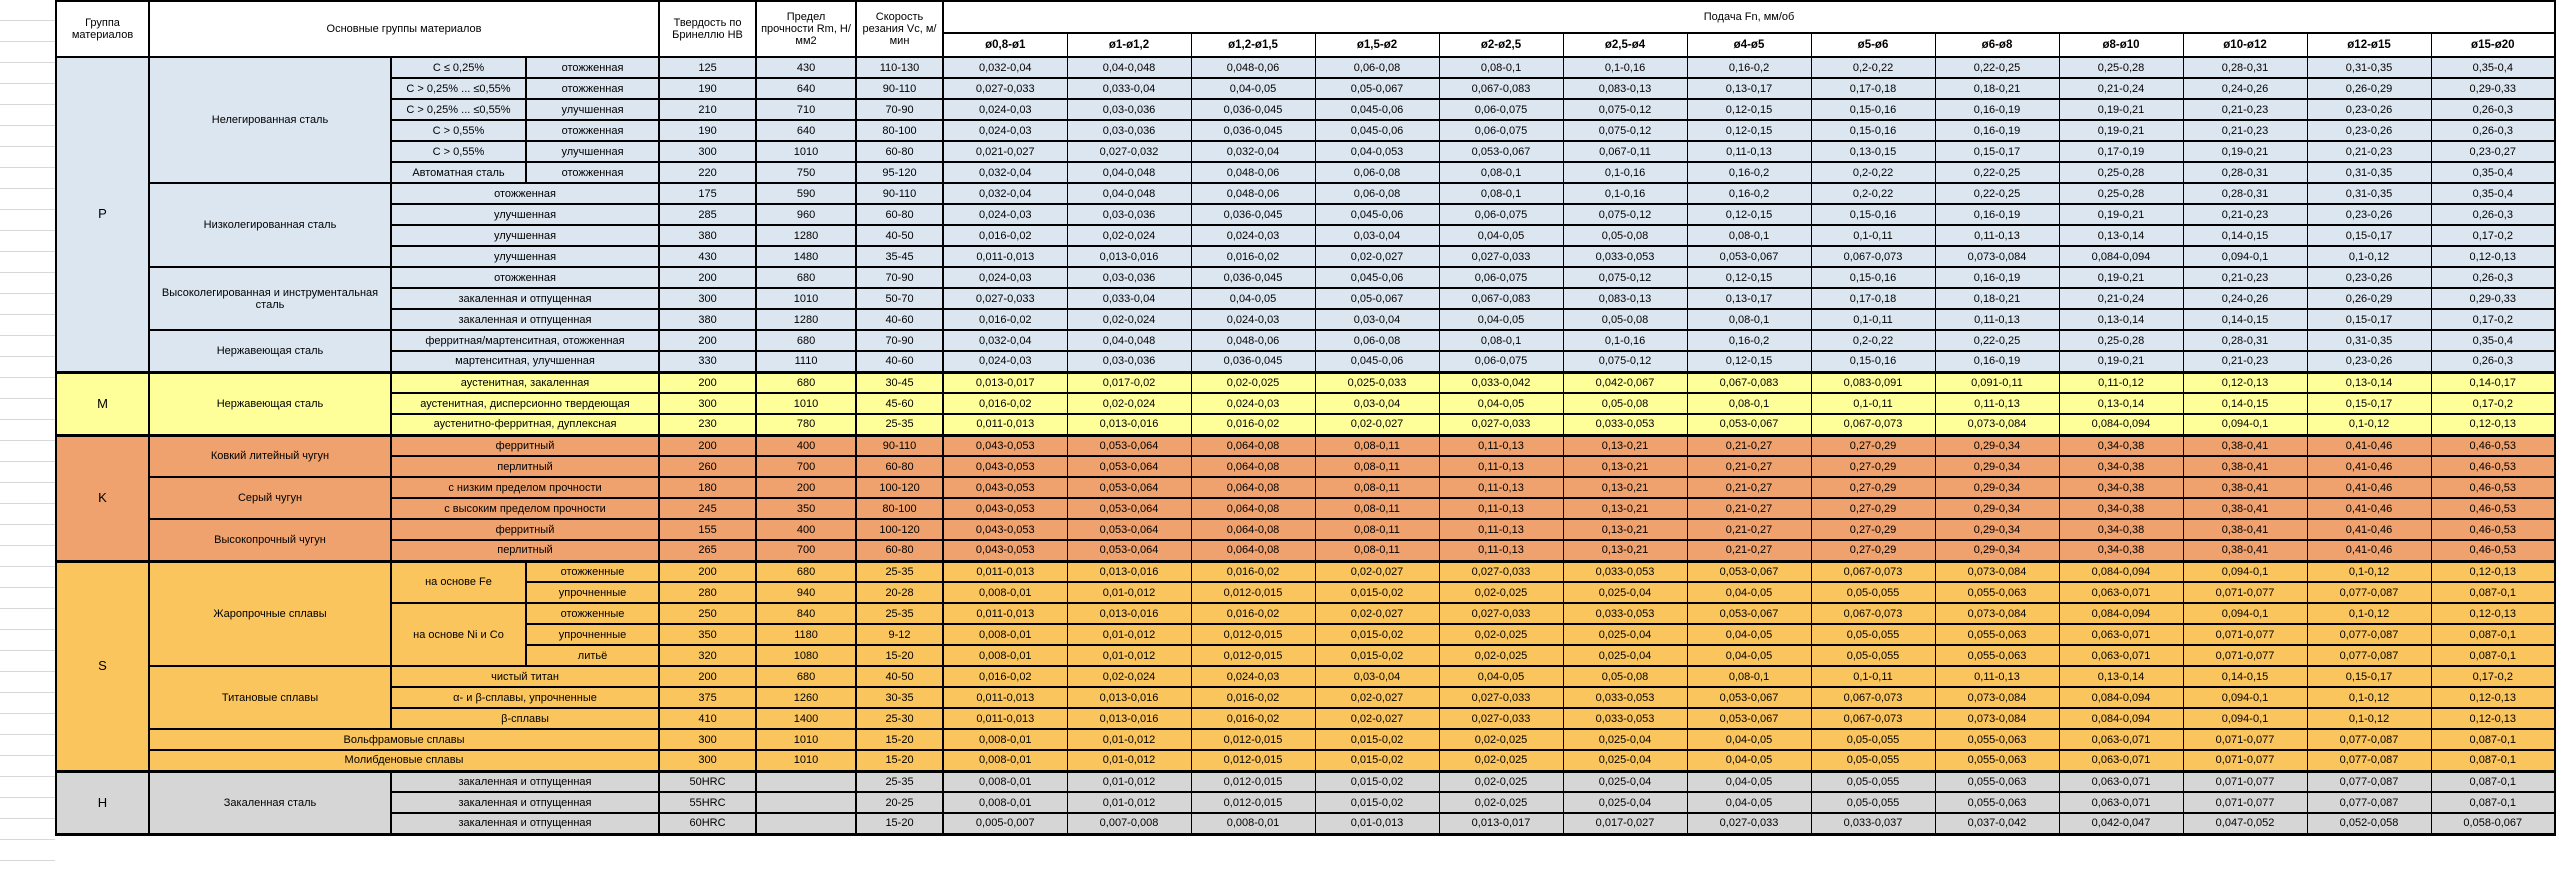 The height and width of the screenshot is (880, 2560). Describe the element at coordinates (1377, 88) in the screenshot. I see `feed-cell: 0,05-0,067` at that location.